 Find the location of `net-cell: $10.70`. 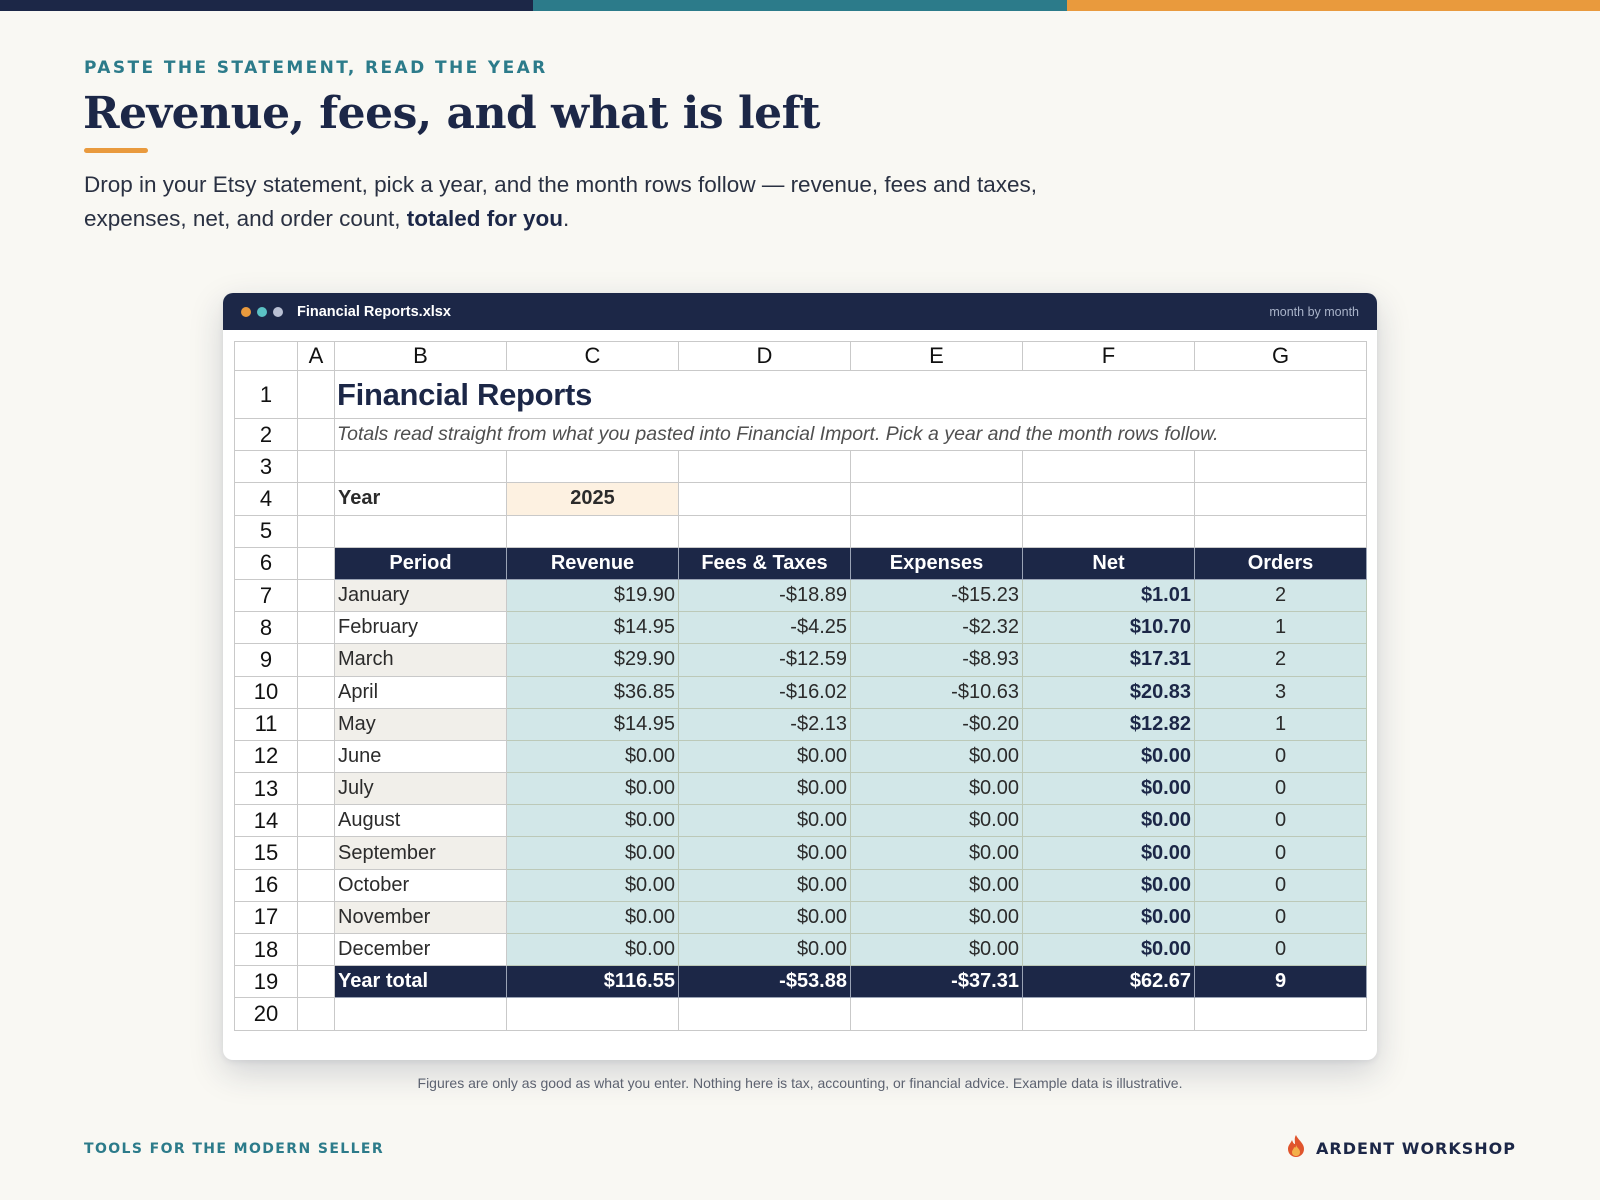

net-cell: $10.70 is located at coordinates (1108, 628).